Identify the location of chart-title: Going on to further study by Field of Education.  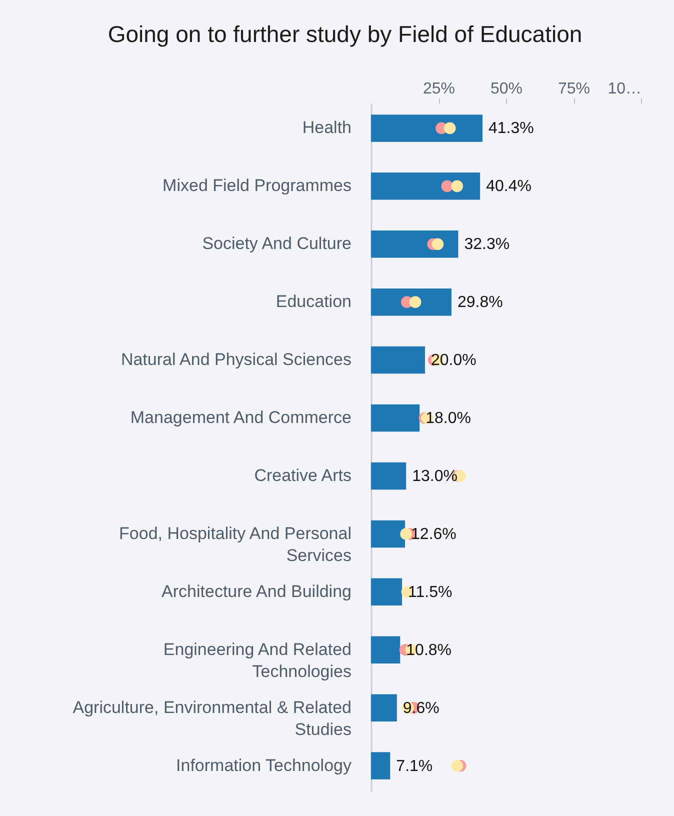
(345, 34).